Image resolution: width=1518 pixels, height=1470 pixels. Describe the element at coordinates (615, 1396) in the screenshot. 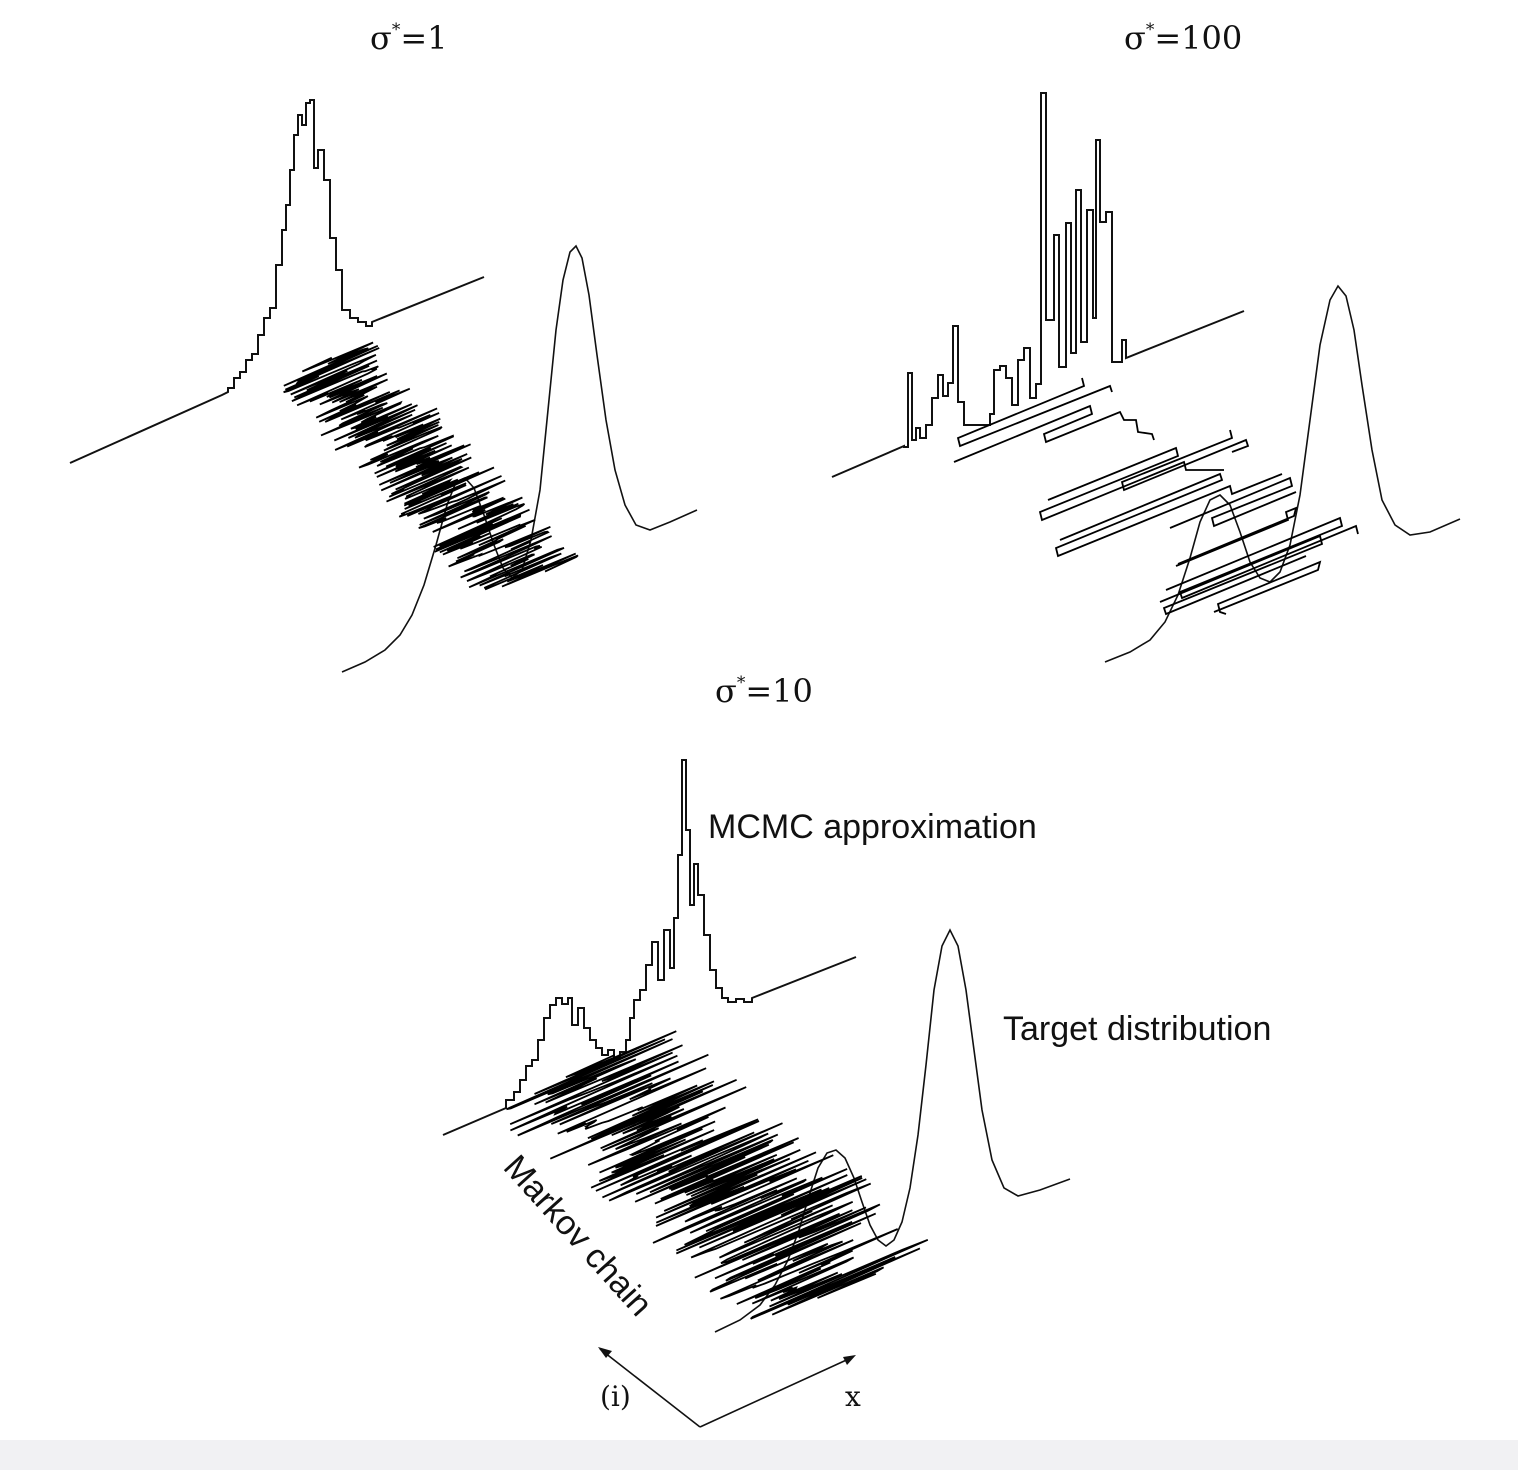

I see `axis-label-i: (i)` at that location.